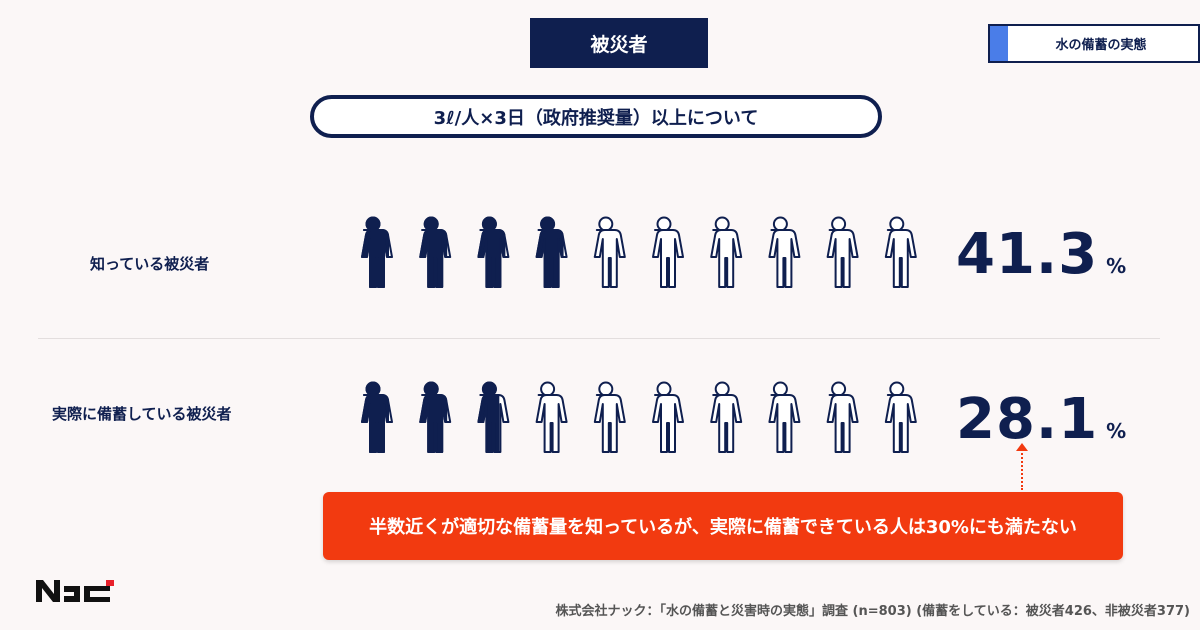  What do you see at coordinates (596, 116) in the screenshot?
I see `subtitle-pill: 3ℓ/人×3日（政府推奨量）以上について` at bounding box center [596, 116].